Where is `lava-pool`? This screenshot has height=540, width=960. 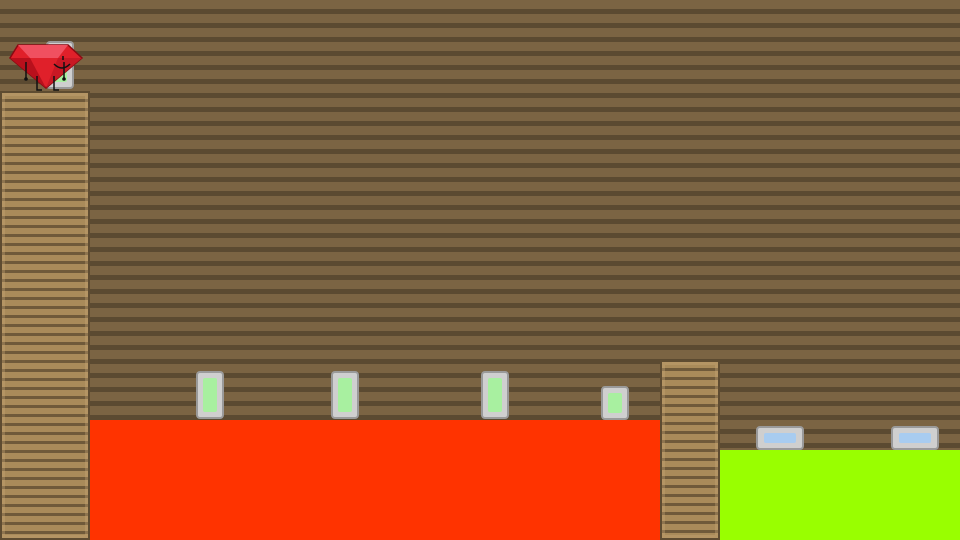 lava-pool is located at coordinates (375, 480).